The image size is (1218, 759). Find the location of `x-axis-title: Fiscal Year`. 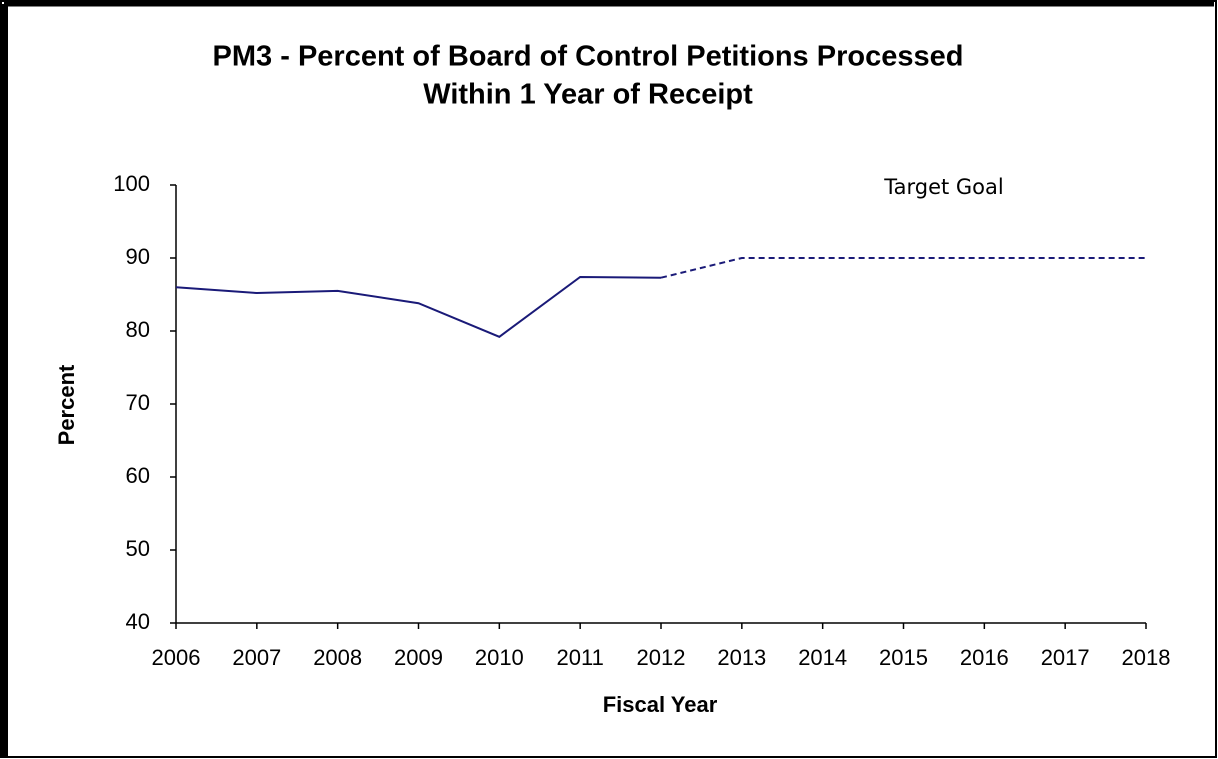

x-axis-title: Fiscal Year is located at coordinates (660, 704).